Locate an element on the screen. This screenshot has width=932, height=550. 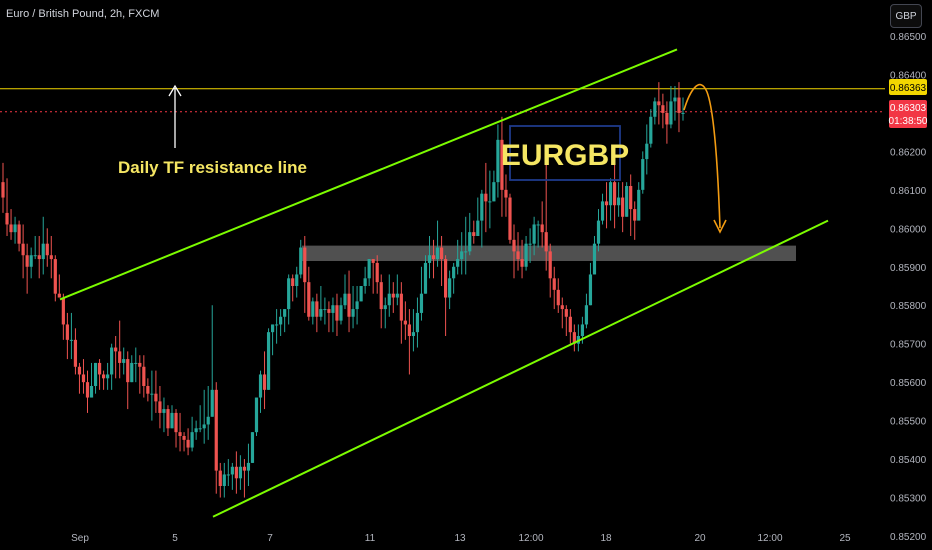
time-tick-label: 7 is located at coordinates (270, 538).